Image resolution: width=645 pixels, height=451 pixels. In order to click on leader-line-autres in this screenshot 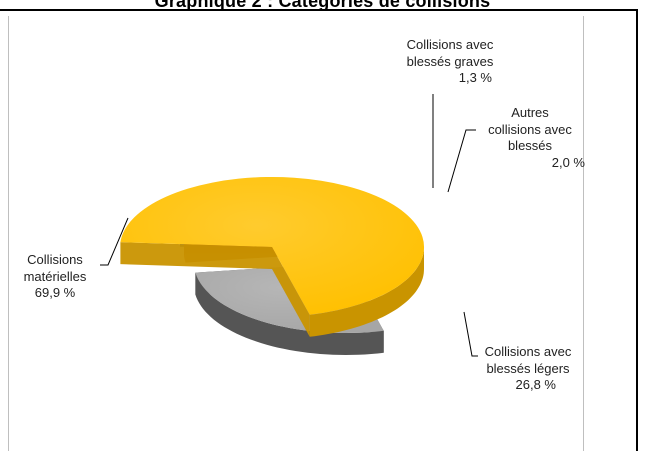, I will do `click(461, 161)`.